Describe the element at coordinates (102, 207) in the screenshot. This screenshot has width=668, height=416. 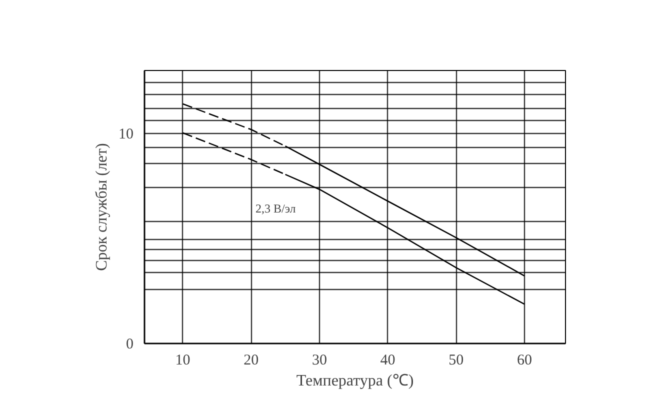
I see `y-axis-title: Срок службы (лет)` at that location.